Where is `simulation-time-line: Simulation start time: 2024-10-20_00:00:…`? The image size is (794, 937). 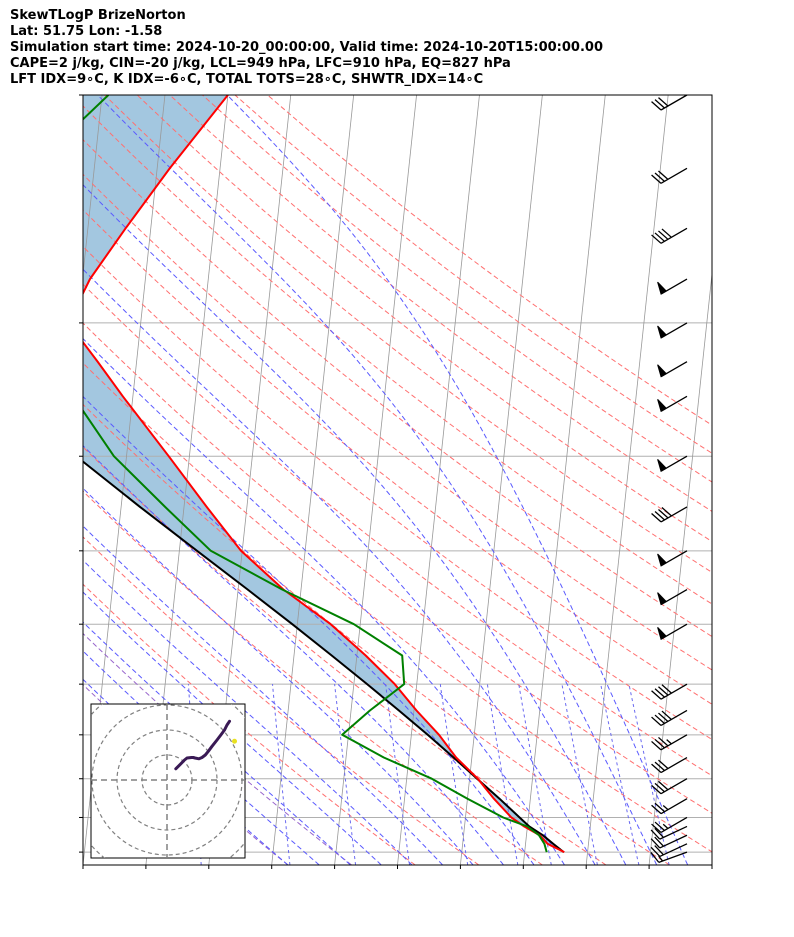
simulation-time-line: Simulation start time: 2024-10-20_00:00:… is located at coordinates (306, 47).